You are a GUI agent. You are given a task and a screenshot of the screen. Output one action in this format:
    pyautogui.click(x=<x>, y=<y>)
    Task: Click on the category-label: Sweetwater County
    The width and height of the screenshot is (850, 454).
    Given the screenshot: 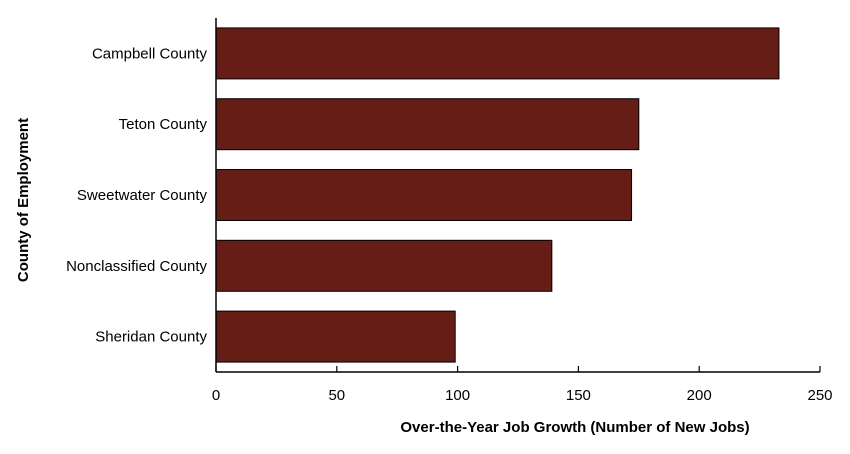 What is the action you would take?
    pyautogui.click(x=142, y=195)
    